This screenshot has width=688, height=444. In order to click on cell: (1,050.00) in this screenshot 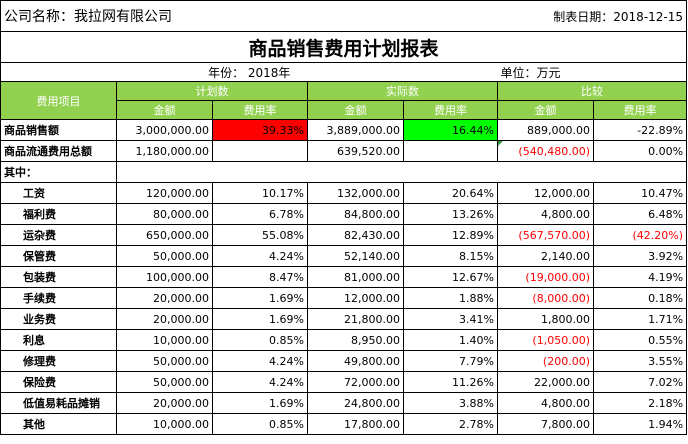, I will do `click(545, 340)`.